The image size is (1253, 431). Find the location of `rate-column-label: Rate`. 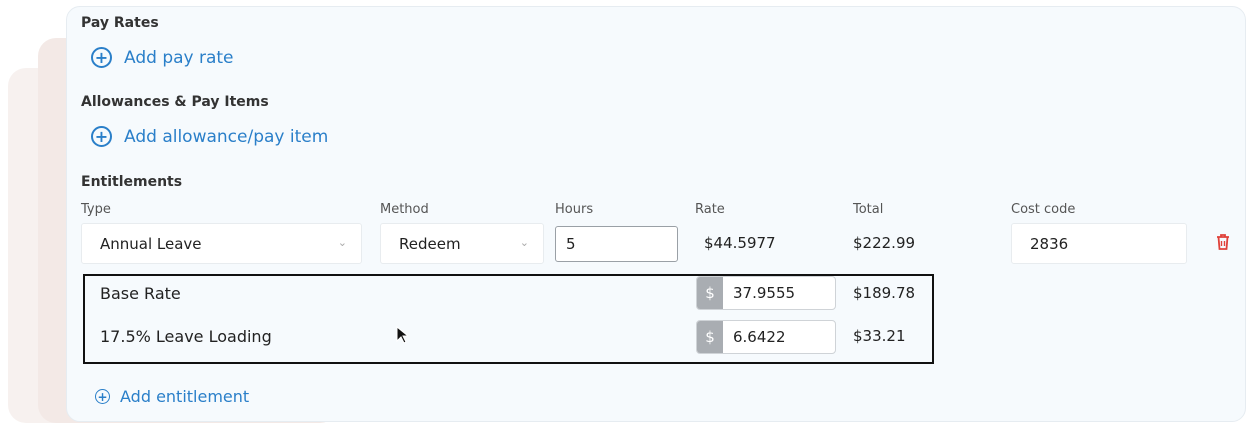

rate-column-label: Rate is located at coordinates (710, 209).